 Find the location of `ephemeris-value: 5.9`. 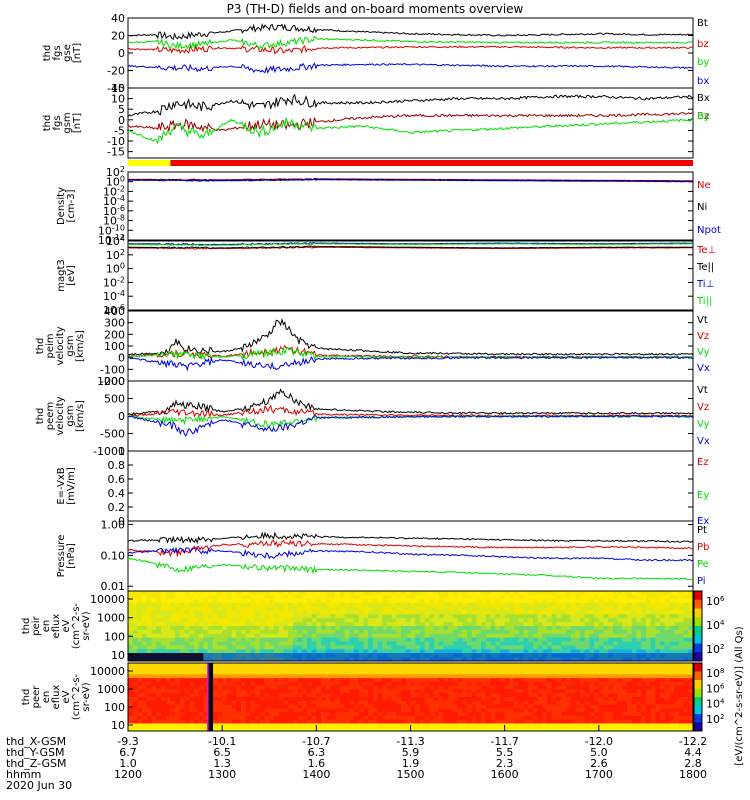

ephemeris-value: 5.9 is located at coordinates (411, 752).